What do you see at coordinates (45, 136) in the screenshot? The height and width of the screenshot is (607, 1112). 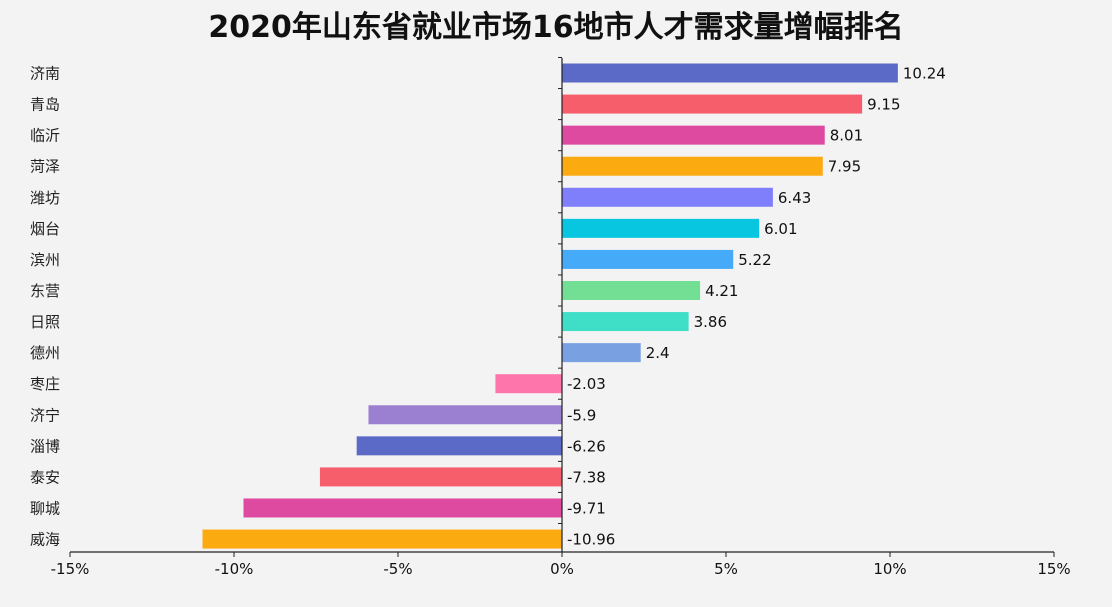 I see `category-label: 临沂` at bounding box center [45, 136].